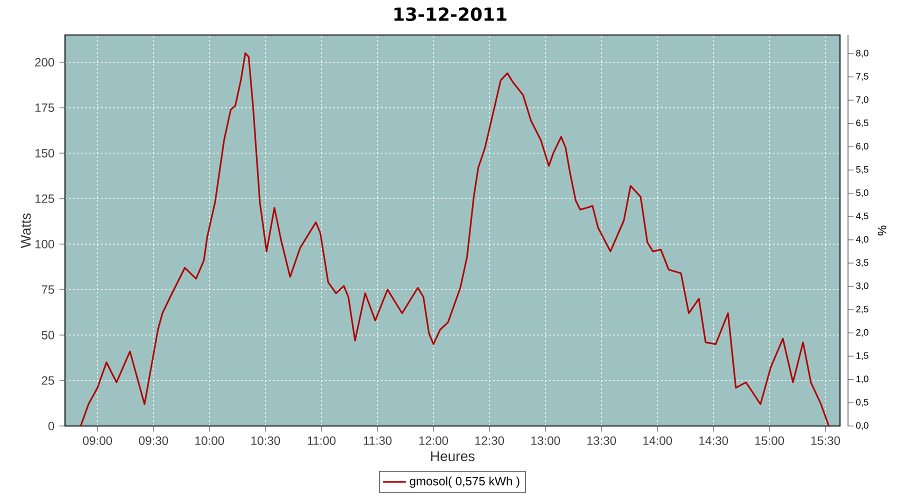 The height and width of the screenshot is (500, 900). What do you see at coordinates (26, 230) in the screenshot?
I see `y-axis-title: Watts` at bounding box center [26, 230].